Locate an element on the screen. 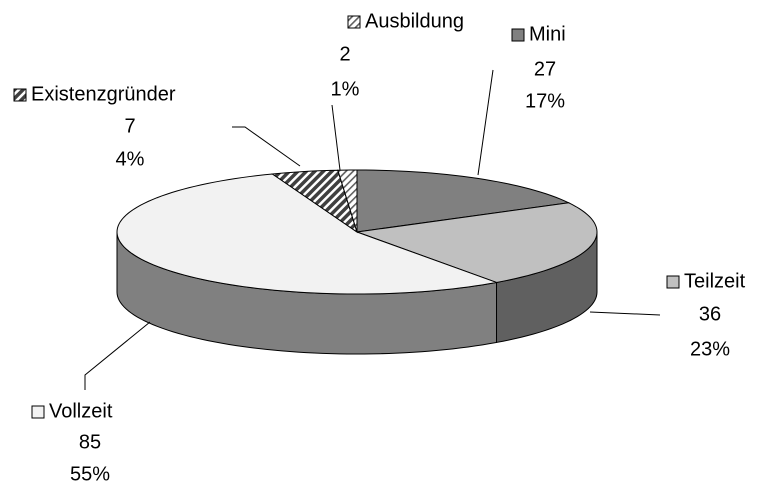 This screenshot has height=493, width=774. value-label: 36 is located at coordinates (710, 314).